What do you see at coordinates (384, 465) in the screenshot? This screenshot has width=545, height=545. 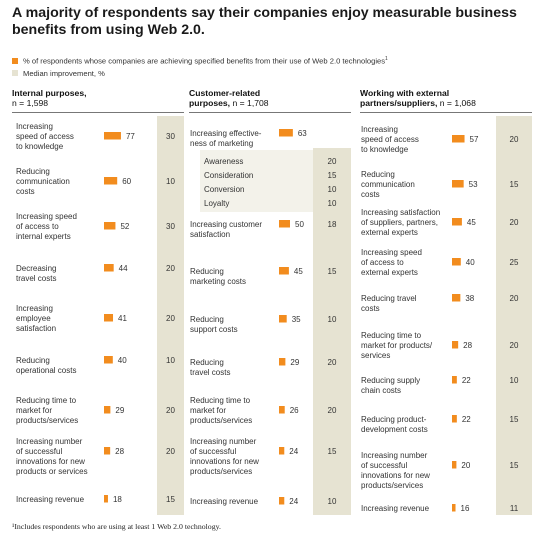 I see `row-label-partners-8-1: of successful` at bounding box center [384, 465].